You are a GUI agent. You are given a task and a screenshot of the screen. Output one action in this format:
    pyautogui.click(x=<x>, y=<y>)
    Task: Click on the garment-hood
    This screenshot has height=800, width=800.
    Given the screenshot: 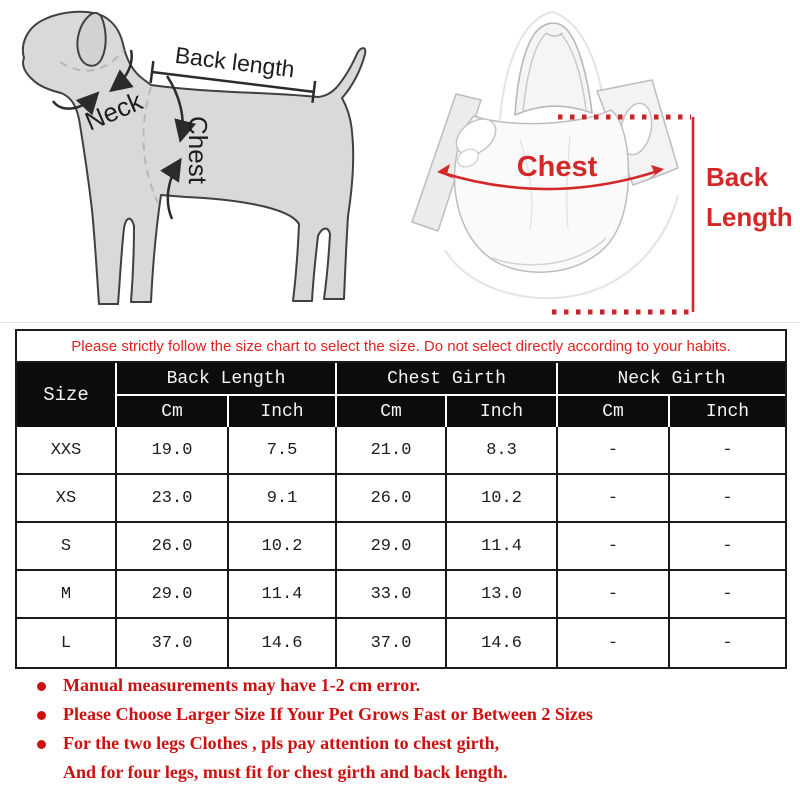 What is the action you would take?
    pyautogui.click(x=553, y=69)
    